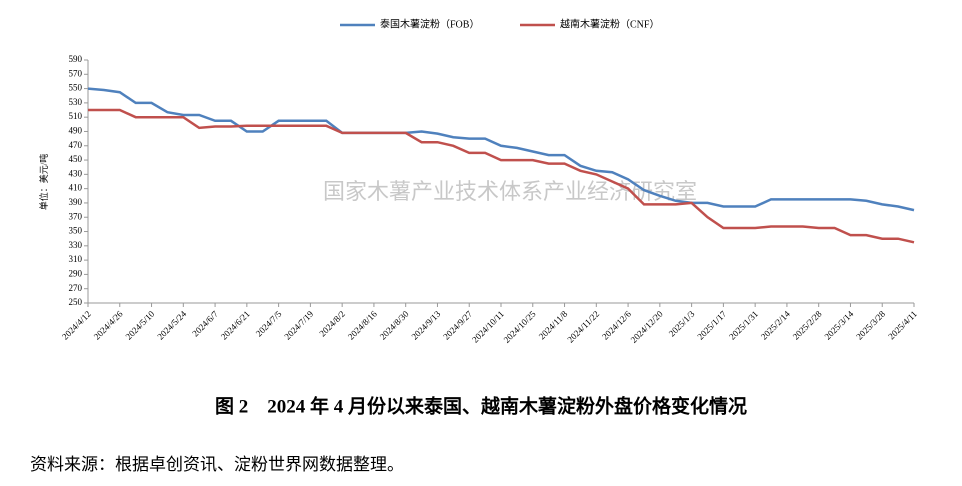 The width and height of the screenshot is (962, 486). Describe the element at coordinates (616, 324) in the screenshot. I see `x-tick-label: 2024/12/6` at that location.